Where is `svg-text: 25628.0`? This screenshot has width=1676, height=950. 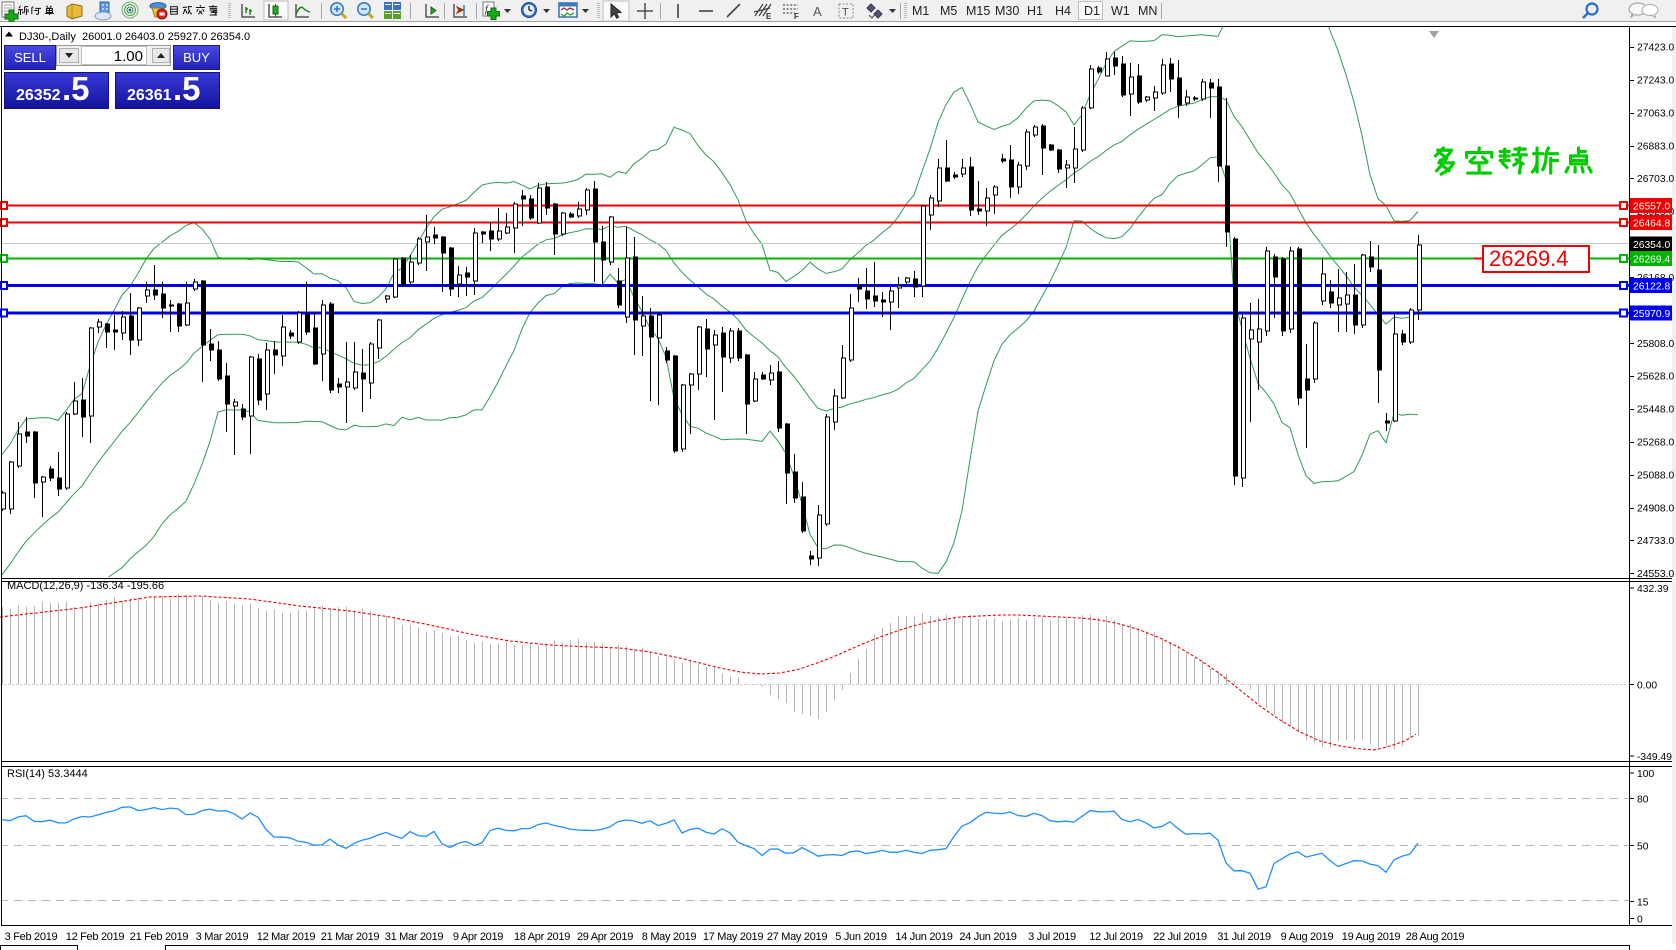
svg-text: 25628.0 is located at coordinates (1655, 377).